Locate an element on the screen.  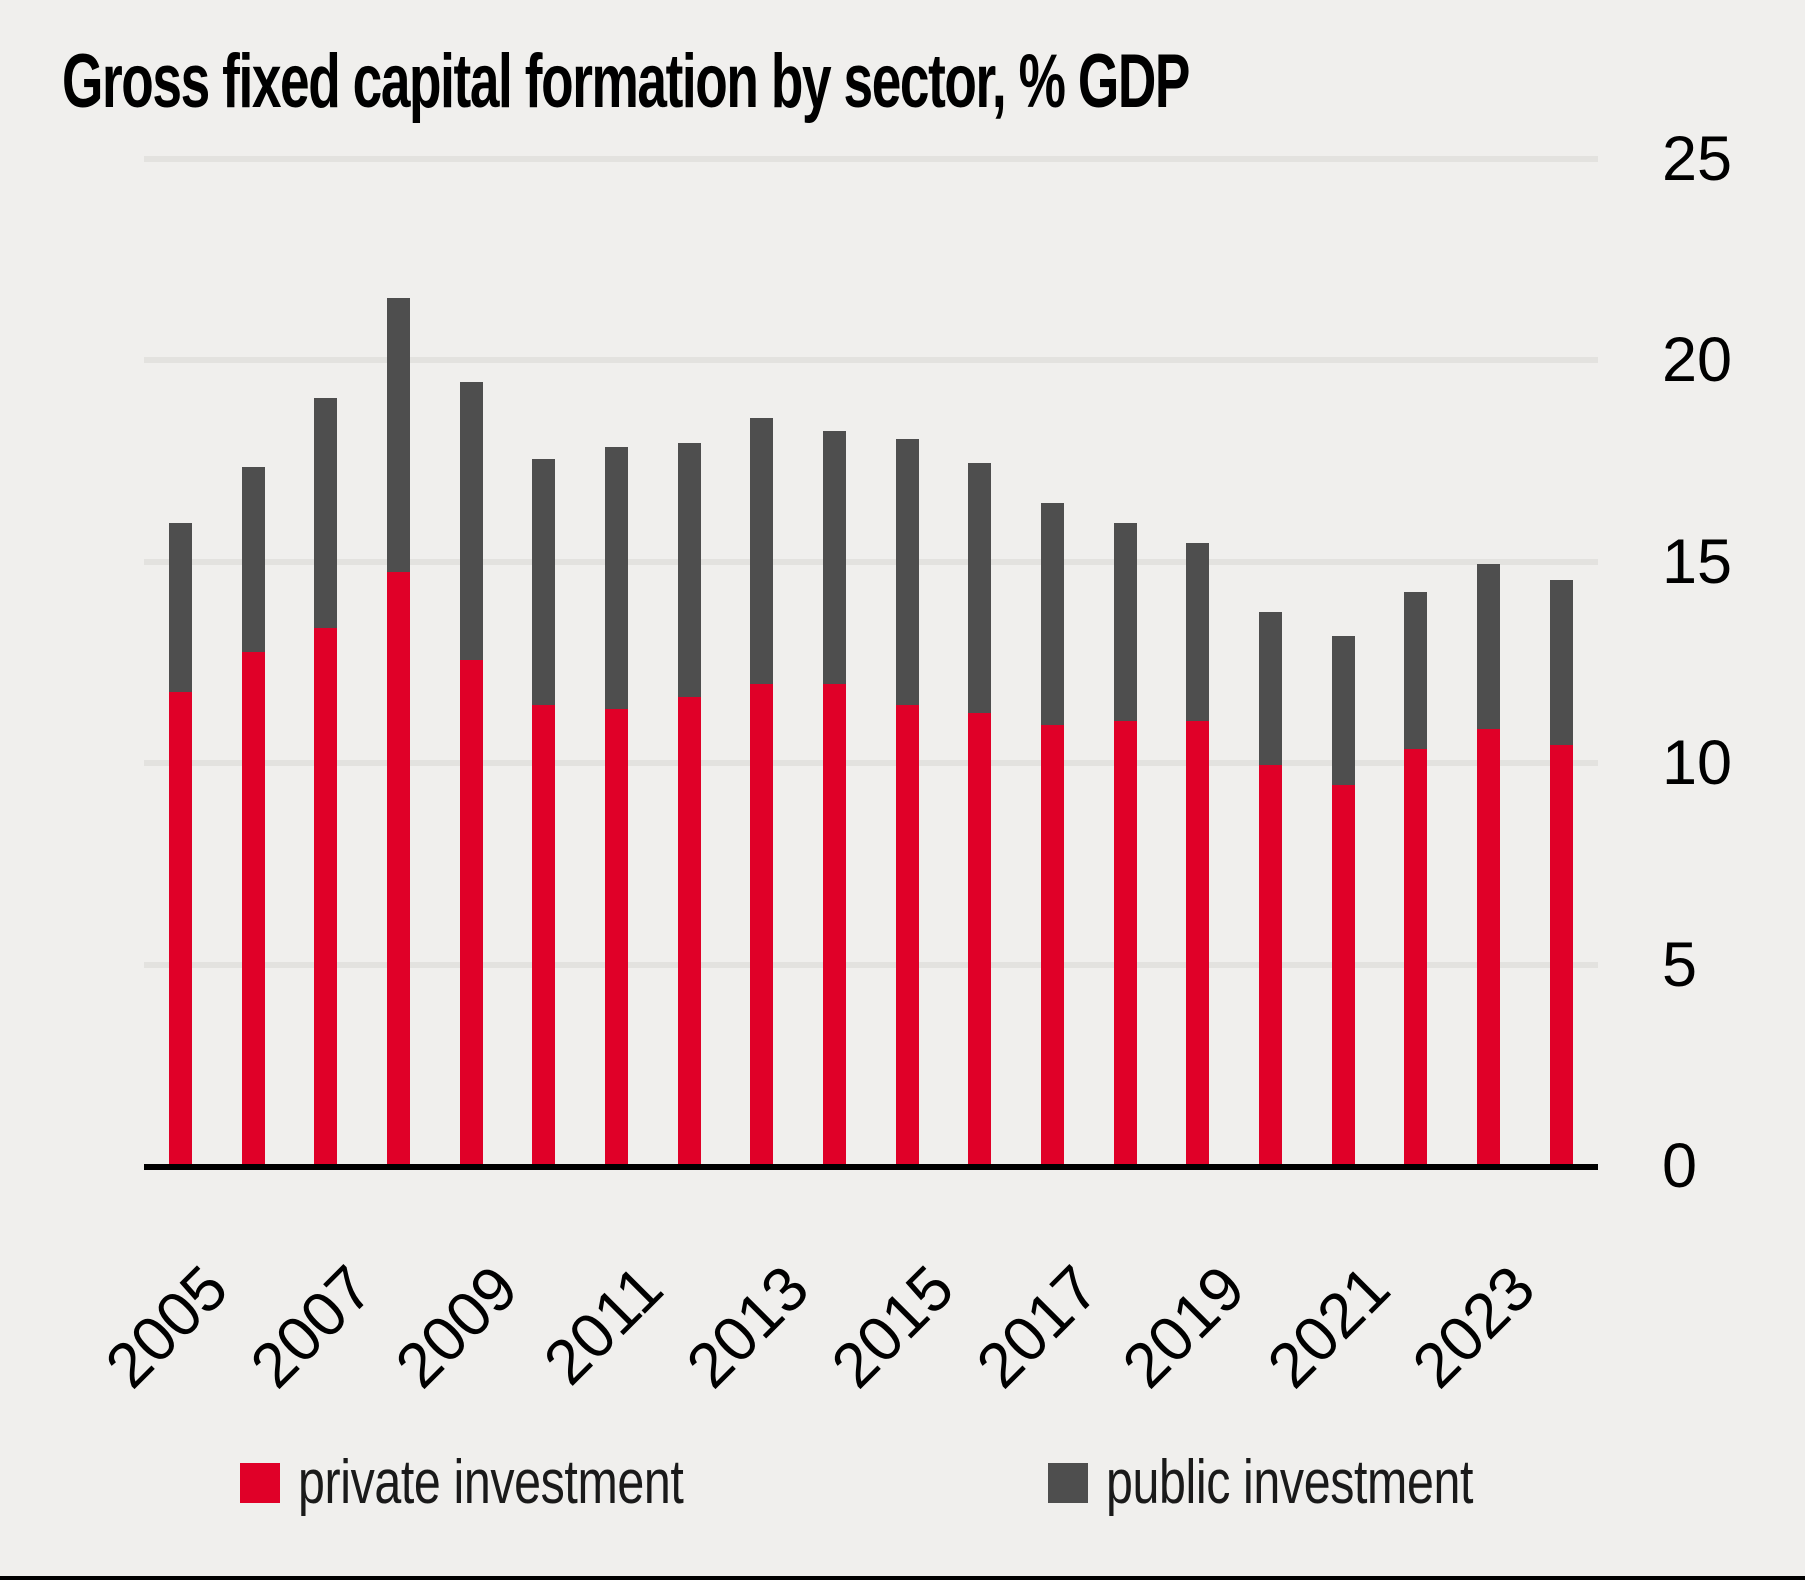
bar-segment-private-2015 is located at coordinates (907, 934).